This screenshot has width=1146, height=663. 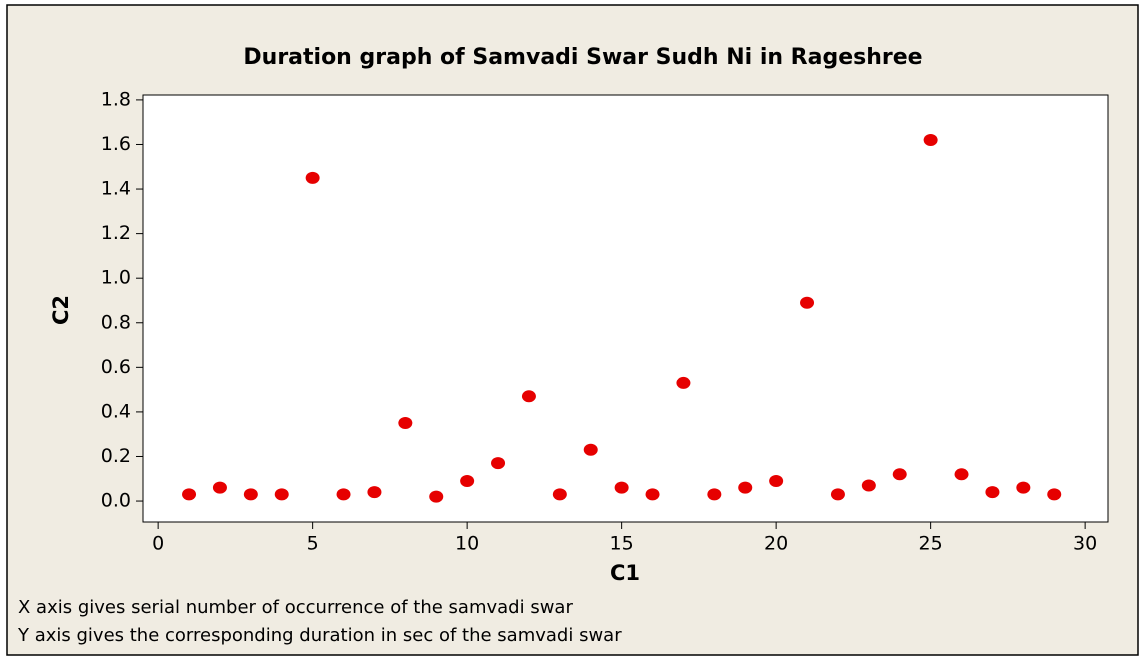 What do you see at coordinates (622, 544) in the screenshot?
I see `x-tick-label: 15` at bounding box center [622, 544].